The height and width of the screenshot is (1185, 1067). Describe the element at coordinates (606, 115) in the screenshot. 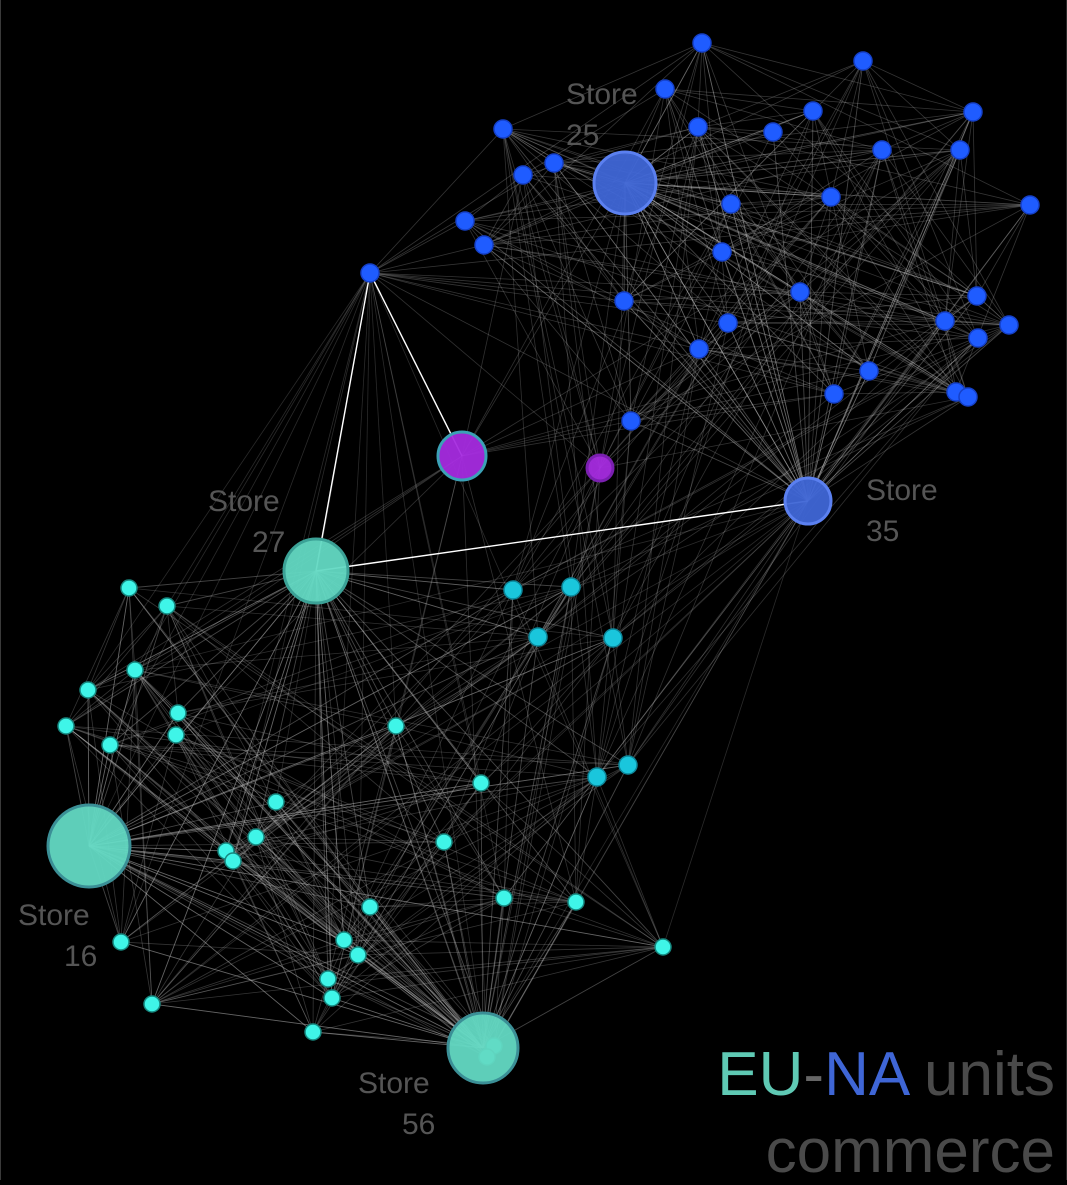

I see `label-store-25: Store 25` at that location.